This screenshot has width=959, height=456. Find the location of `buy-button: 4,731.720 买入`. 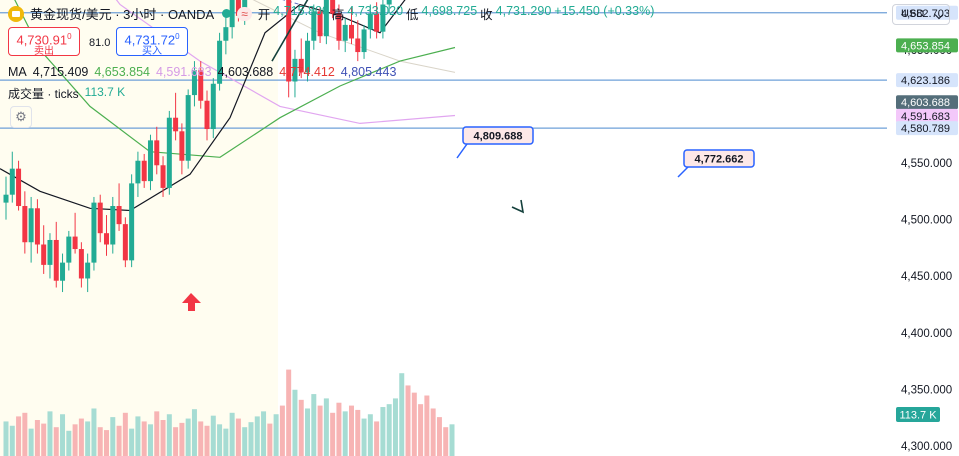

buy-button: 4,731.720 买入 is located at coordinates (152, 42).